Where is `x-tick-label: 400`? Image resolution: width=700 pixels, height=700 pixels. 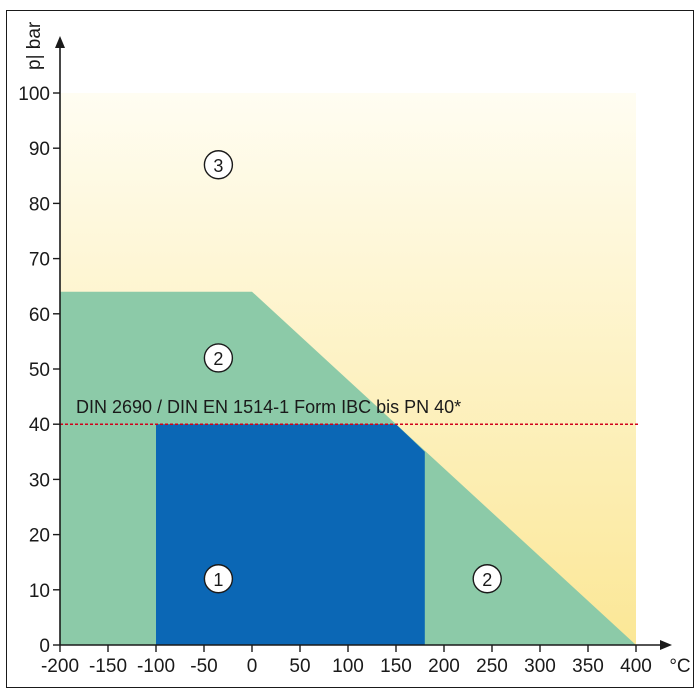 x-tick-label: 400 is located at coordinates (636, 666).